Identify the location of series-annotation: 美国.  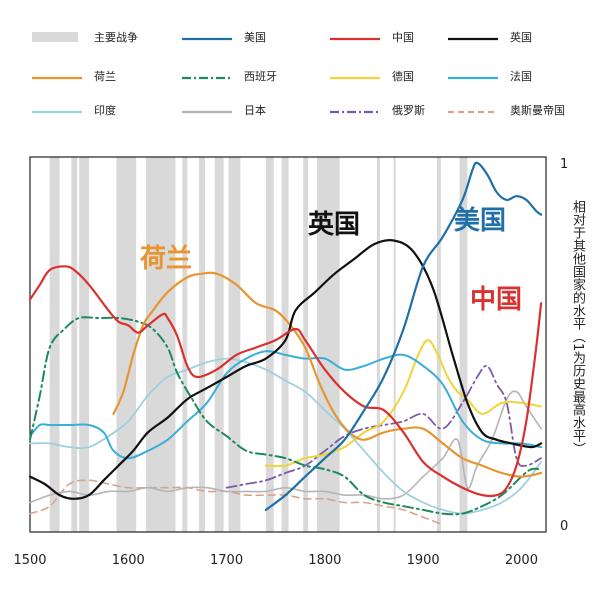
(480, 220).